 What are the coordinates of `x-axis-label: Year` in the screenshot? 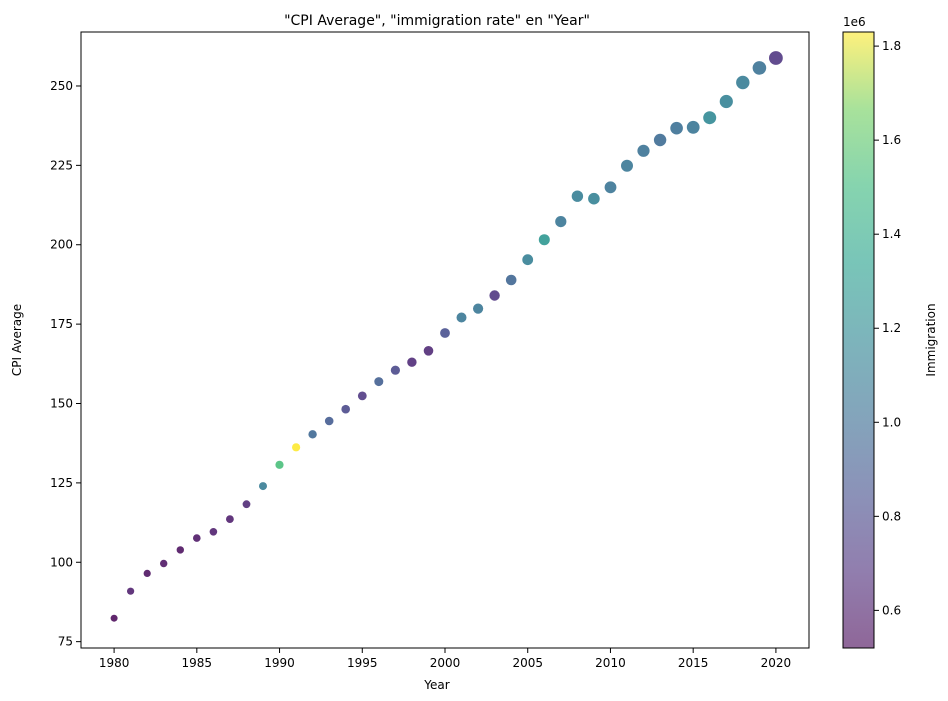 It's located at (436, 685).